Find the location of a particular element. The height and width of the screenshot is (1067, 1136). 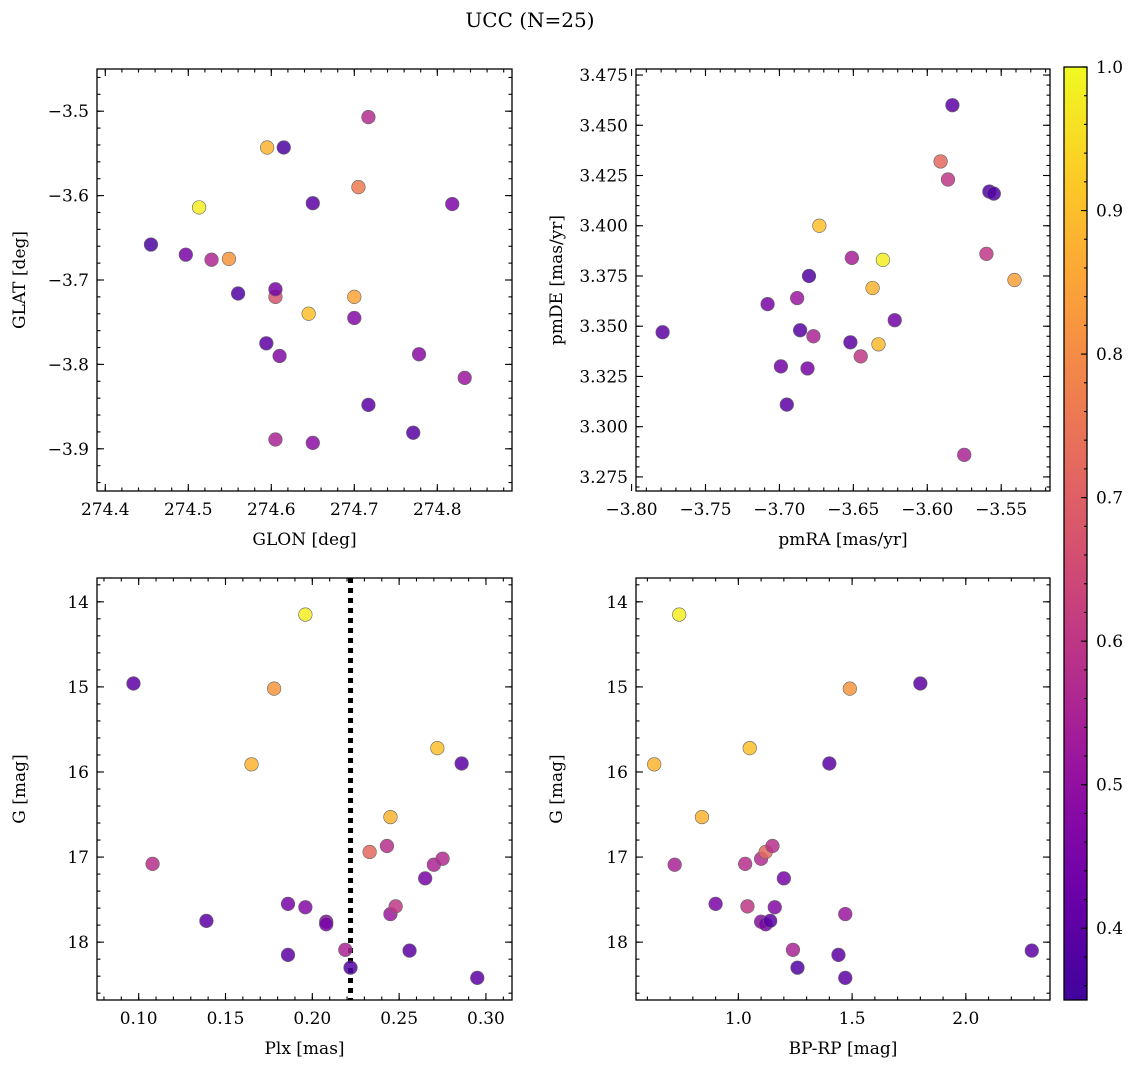

colorbar-tick-label: 1.0 is located at coordinates (1109, 68).